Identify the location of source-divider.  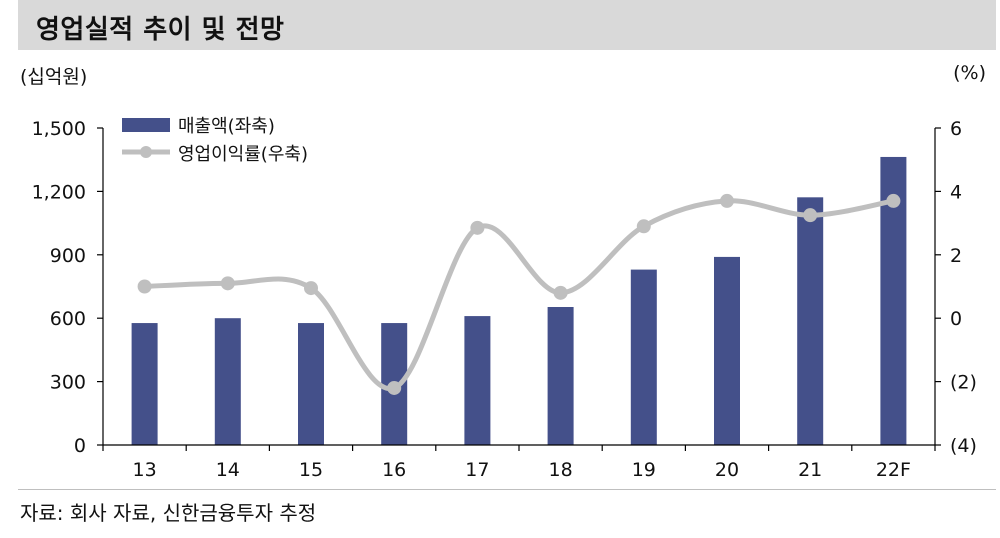
(507, 489).